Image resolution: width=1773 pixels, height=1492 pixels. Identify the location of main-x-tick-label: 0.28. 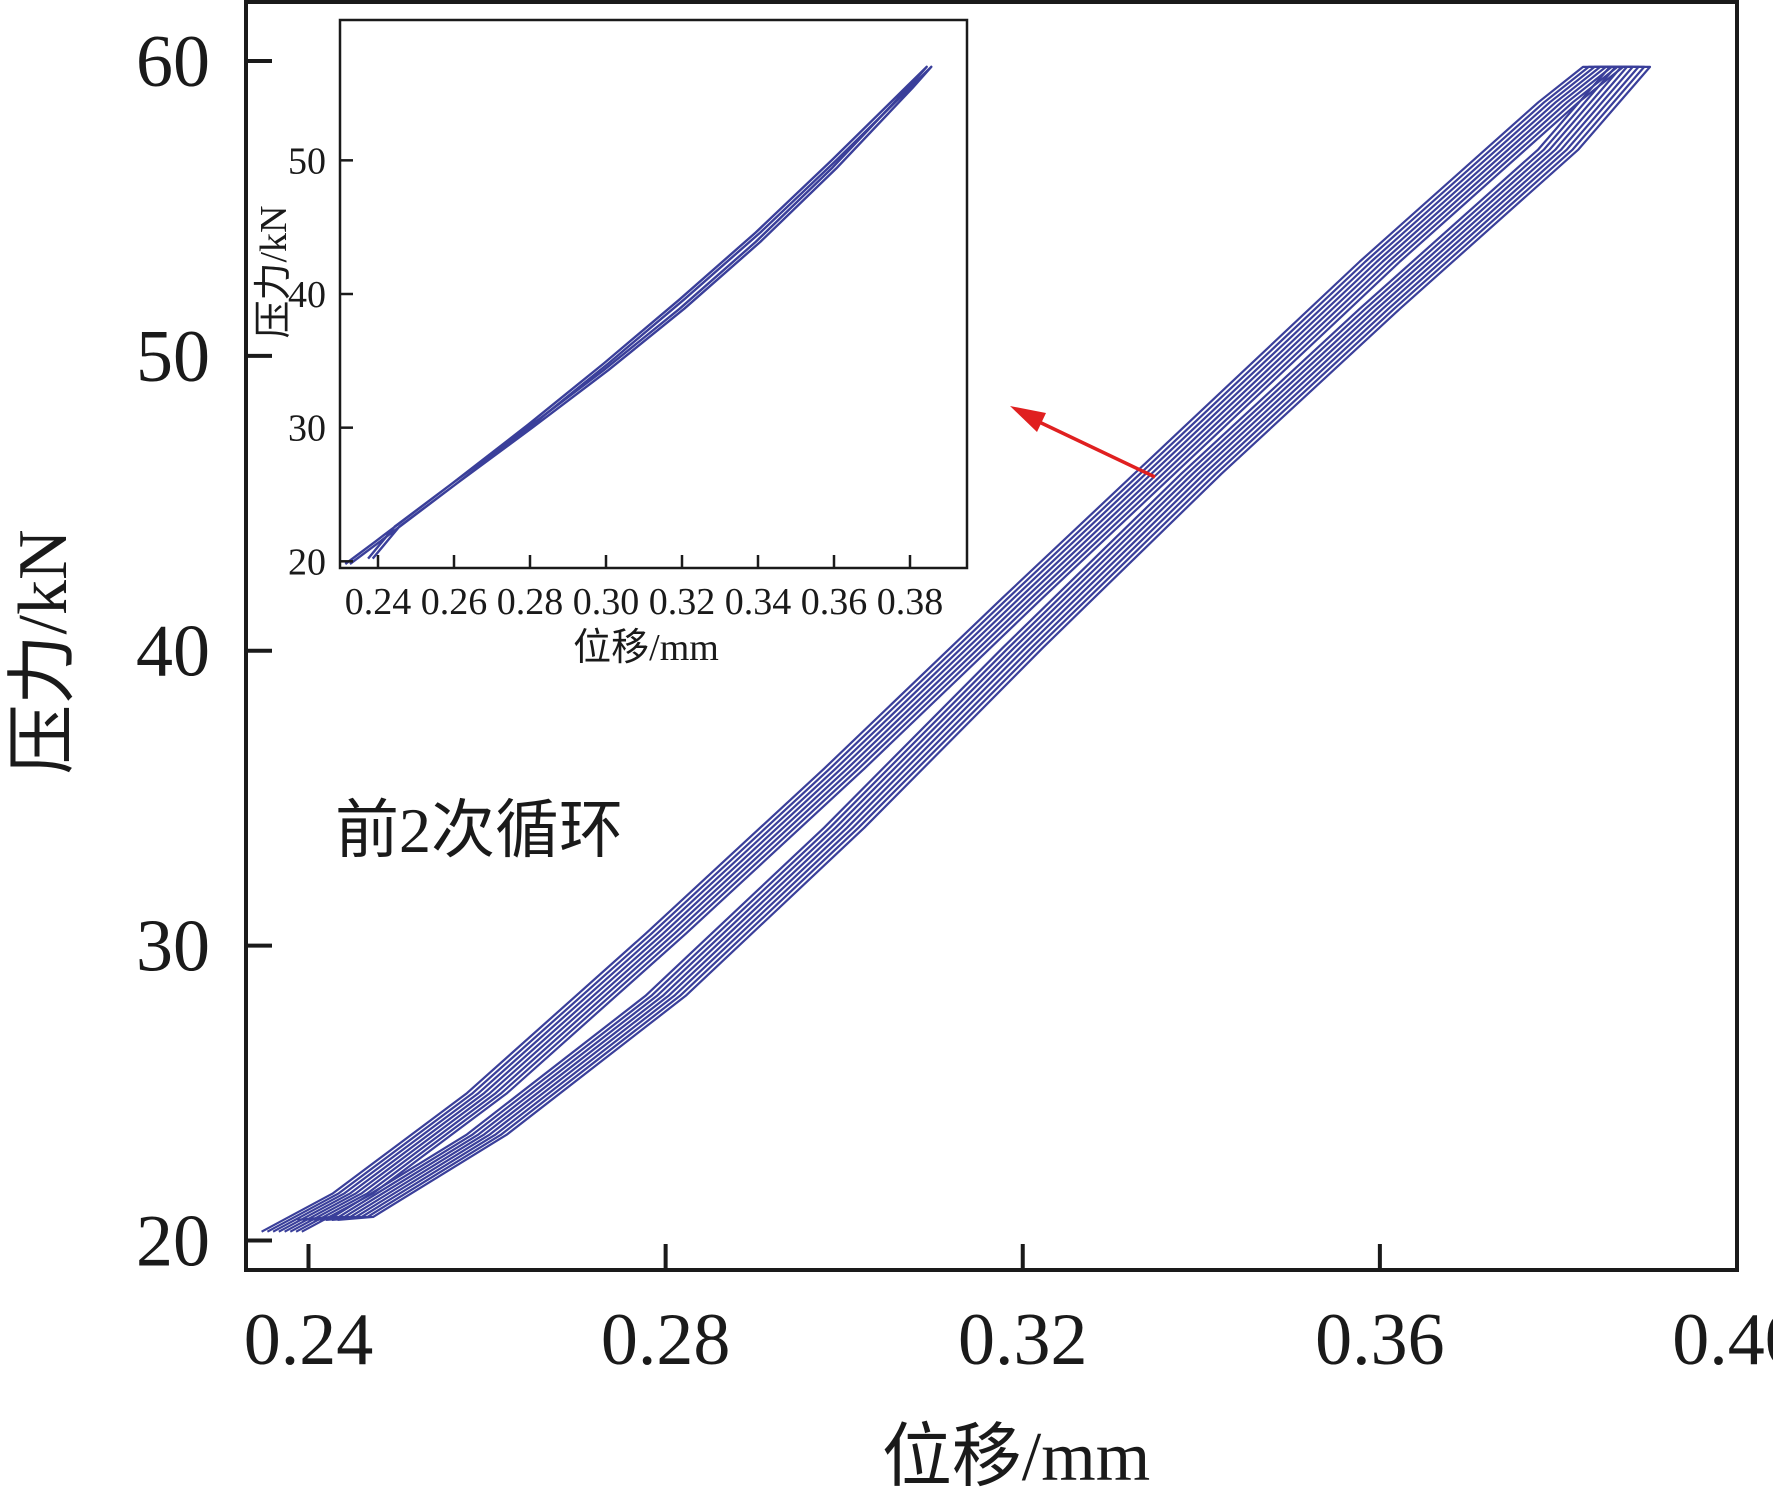
(666, 1340).